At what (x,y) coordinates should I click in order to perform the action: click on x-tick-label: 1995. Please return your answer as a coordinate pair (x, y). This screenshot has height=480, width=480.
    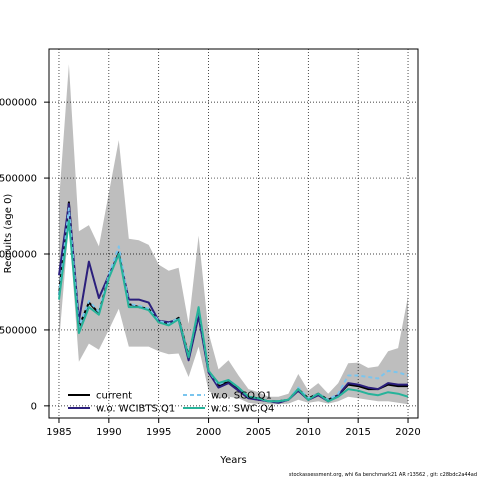
    Looking at the image, I should click on (158, 432).